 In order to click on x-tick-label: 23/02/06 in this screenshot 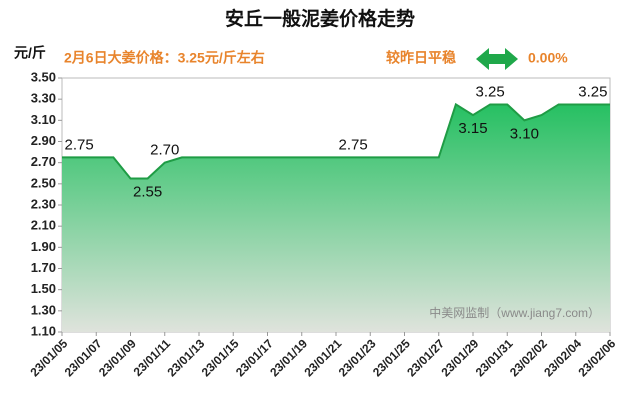, I will do `click(596, 357)`.